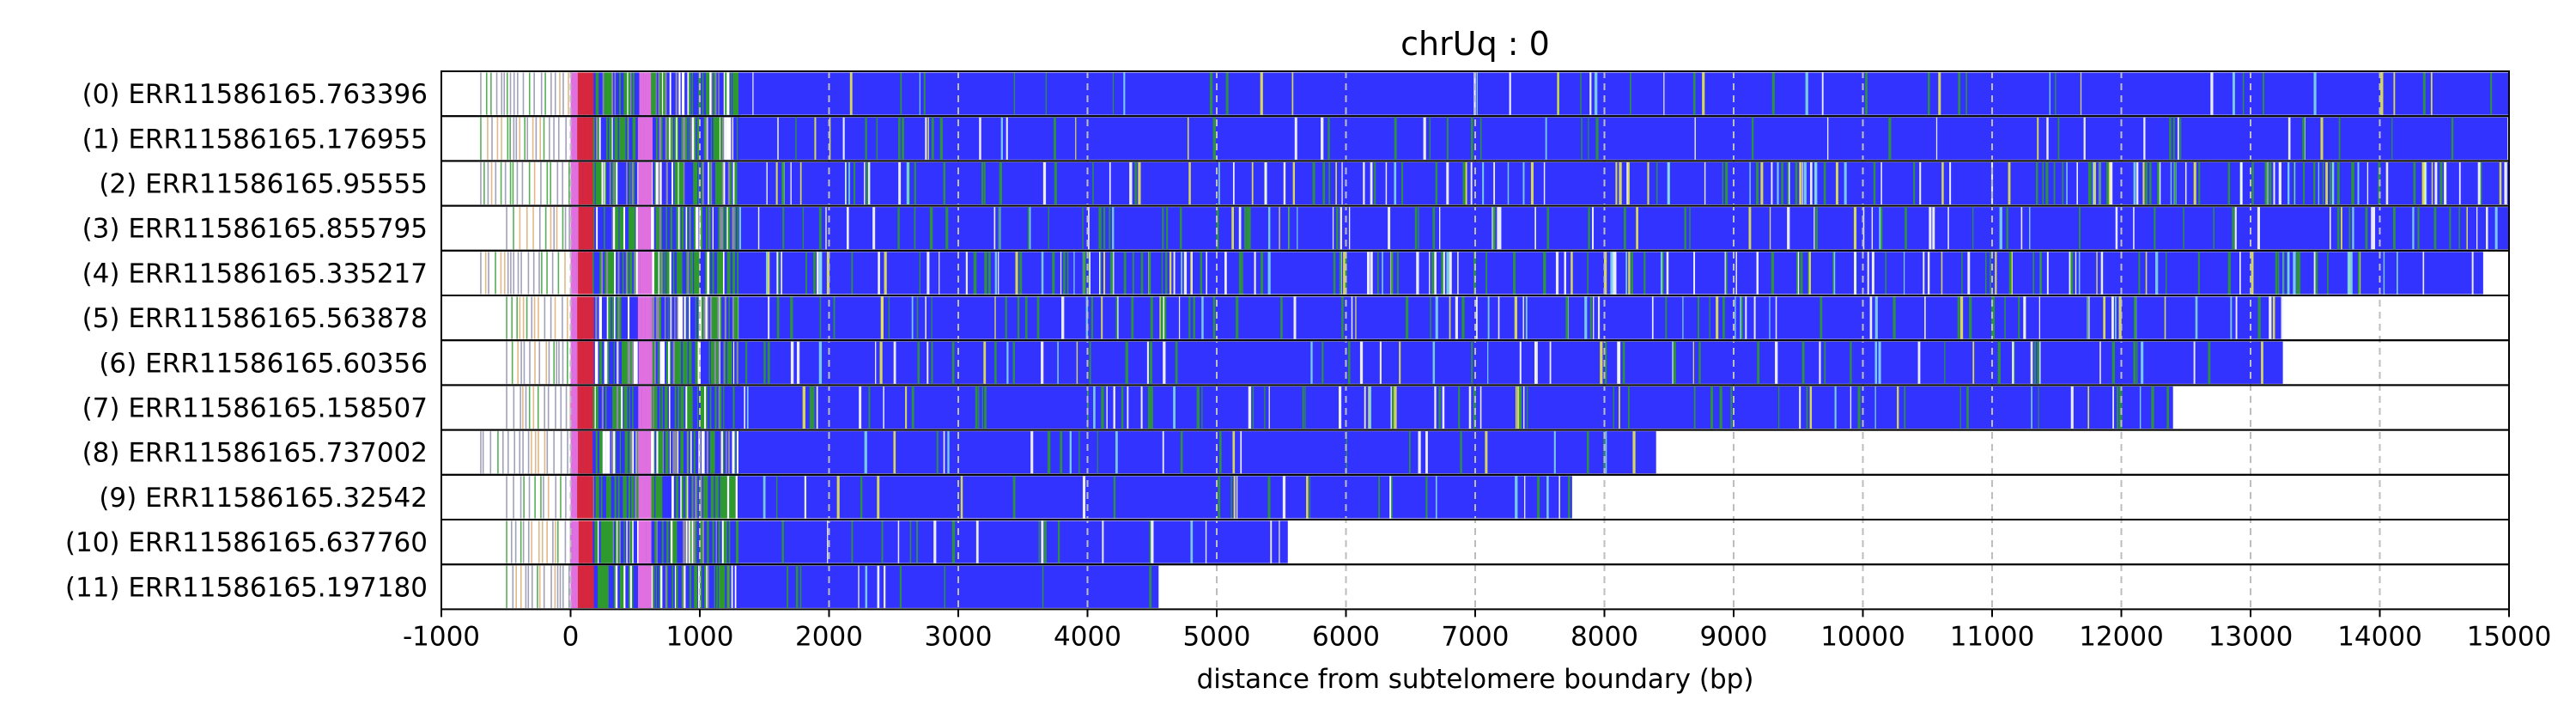 The width and height of the screenshot is (2576, 724). I want to click on read-label: (2) ERR11586165.95555, so click(263, 184).